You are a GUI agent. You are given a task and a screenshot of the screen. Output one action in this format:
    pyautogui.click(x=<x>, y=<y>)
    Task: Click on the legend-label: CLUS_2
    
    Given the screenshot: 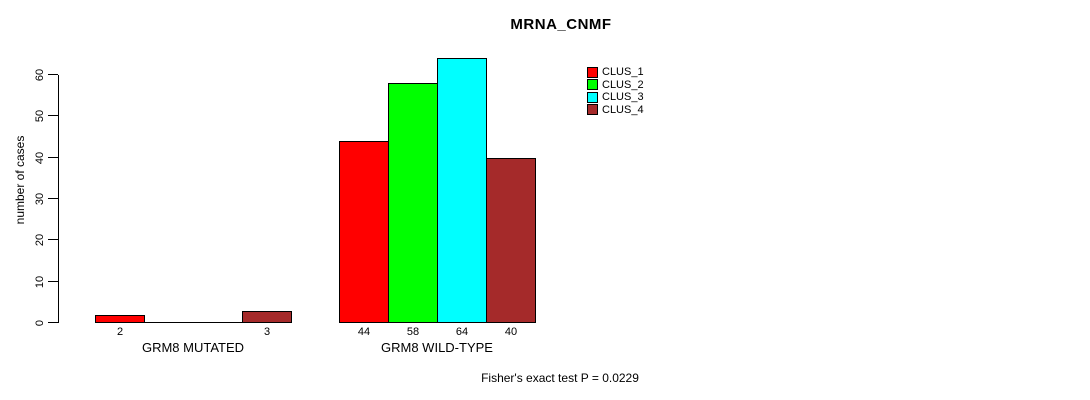 What is the action you would take?
    pyautogui.click(x=623, y=84)
    